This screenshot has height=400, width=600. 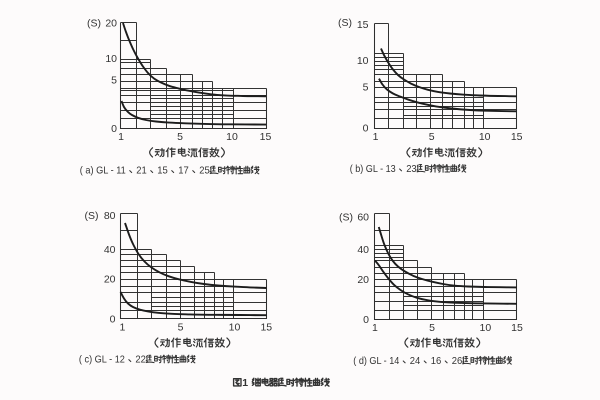 What do you see at coordinates (411, 169) in the screenshot?
I see `svg-text: 23` at bounding box center [411, 169].